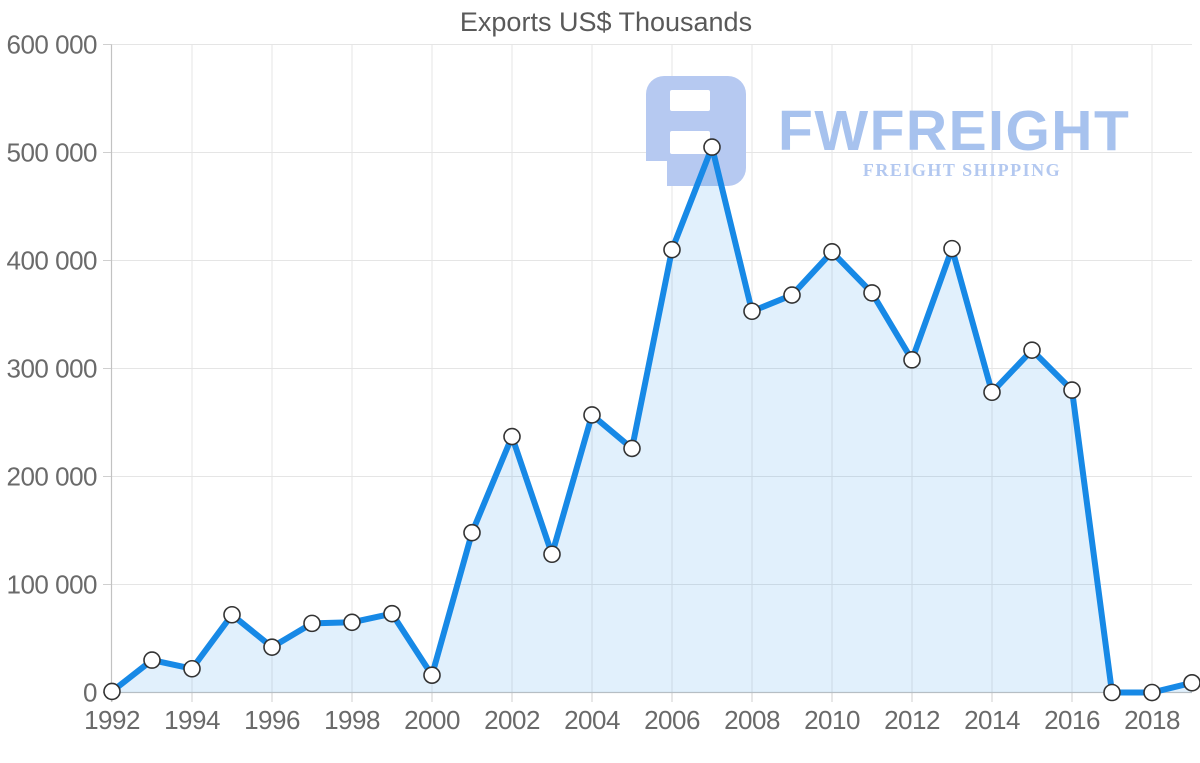  I want to click on data-point-2017, so click(1112, 692).